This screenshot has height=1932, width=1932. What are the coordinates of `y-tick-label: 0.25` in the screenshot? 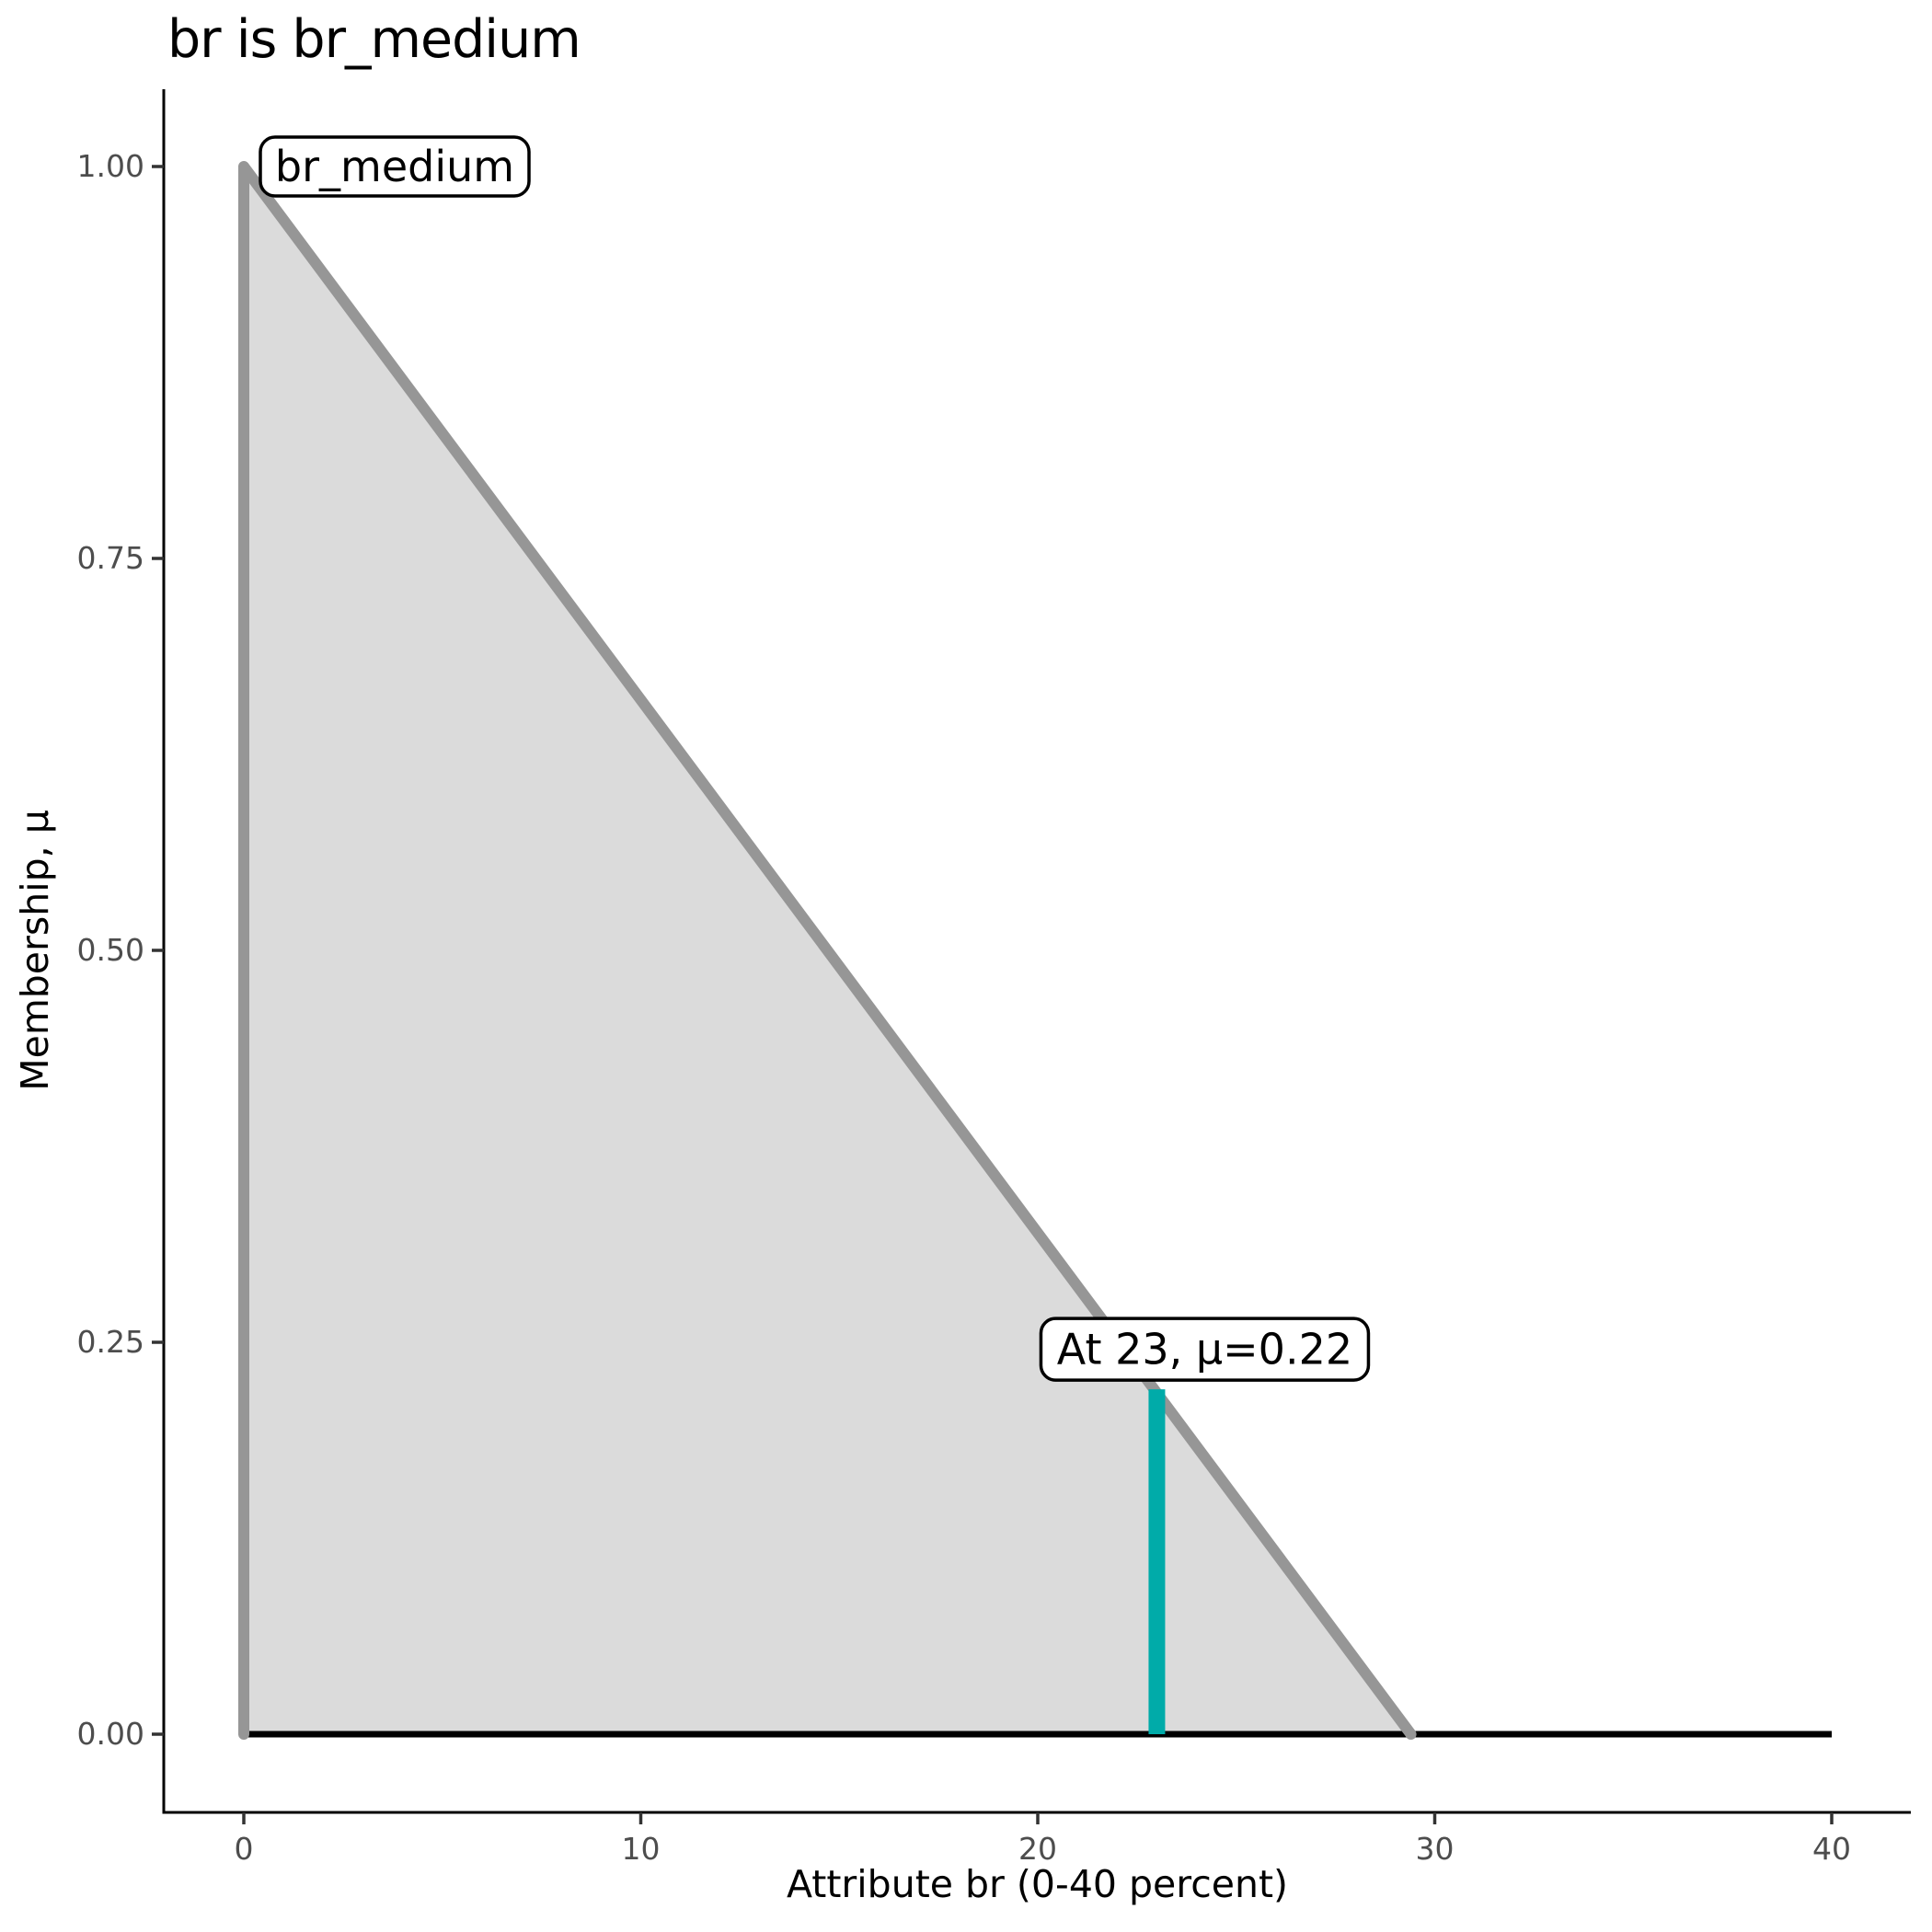 It's located at (110, 1342).